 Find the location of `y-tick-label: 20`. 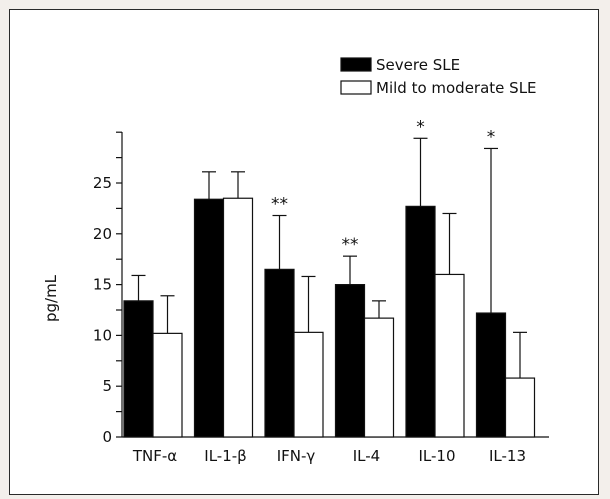

y-tick-label: 20 is located at coordinates (102, 234).